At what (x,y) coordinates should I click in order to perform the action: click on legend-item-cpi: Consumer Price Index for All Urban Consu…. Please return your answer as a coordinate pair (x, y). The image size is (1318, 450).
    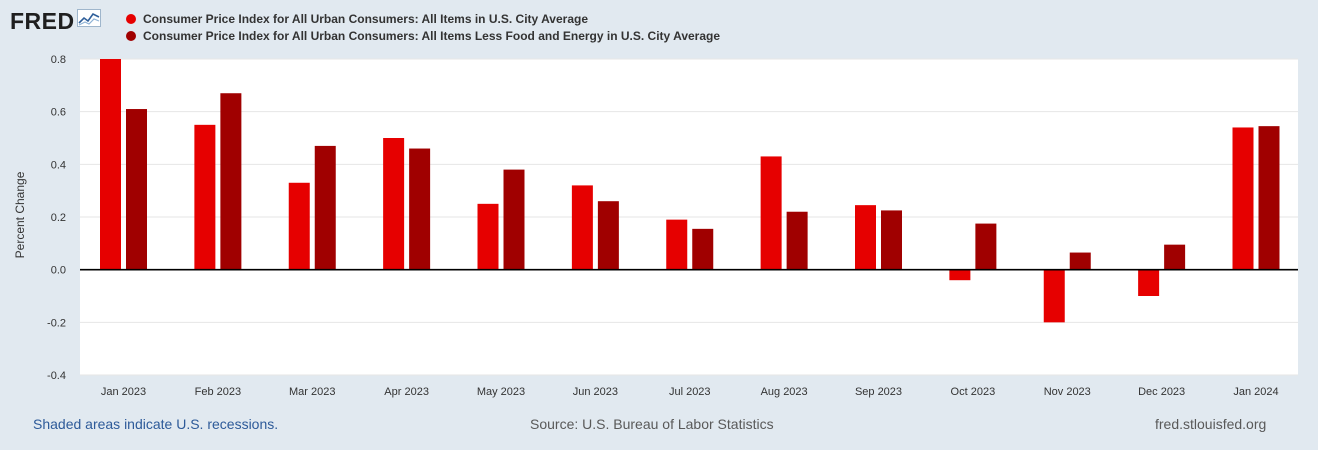
    Looking at the image, I should click on (423, 19).